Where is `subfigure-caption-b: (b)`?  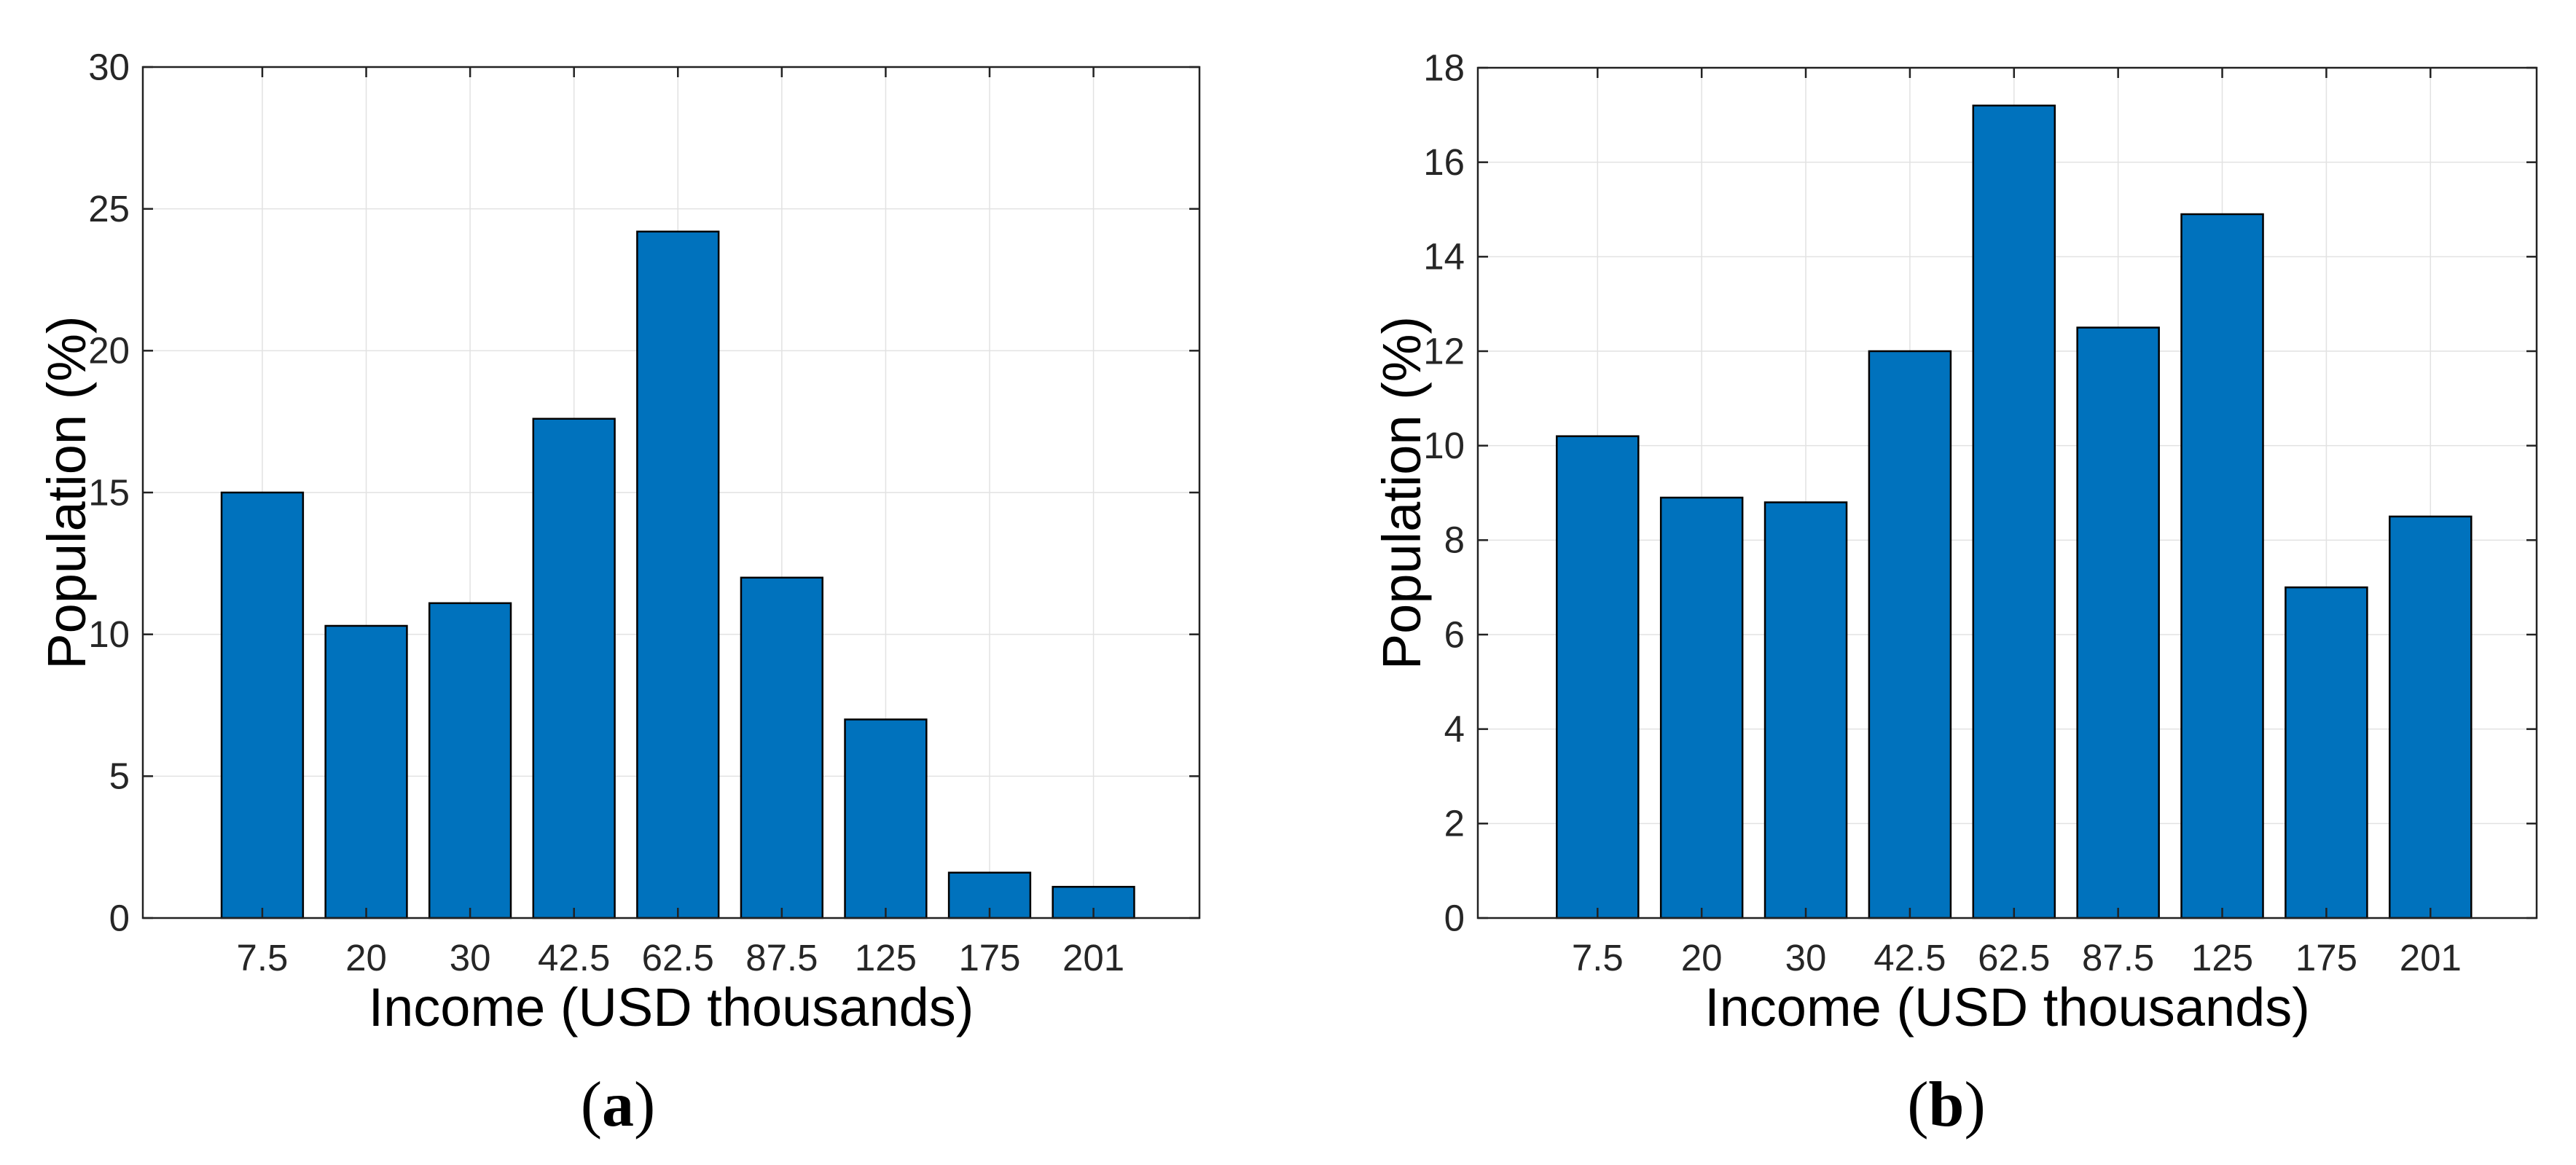 subfigure-caption-b: (b) is located at coordinates (1946, 1105).